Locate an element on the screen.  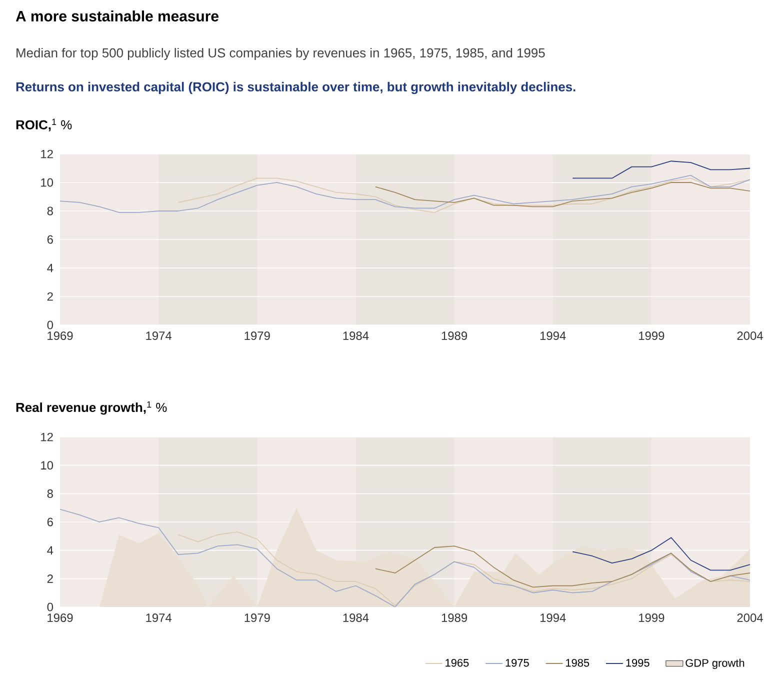
legend-label: 1965 is located at coordinates (457, 662).